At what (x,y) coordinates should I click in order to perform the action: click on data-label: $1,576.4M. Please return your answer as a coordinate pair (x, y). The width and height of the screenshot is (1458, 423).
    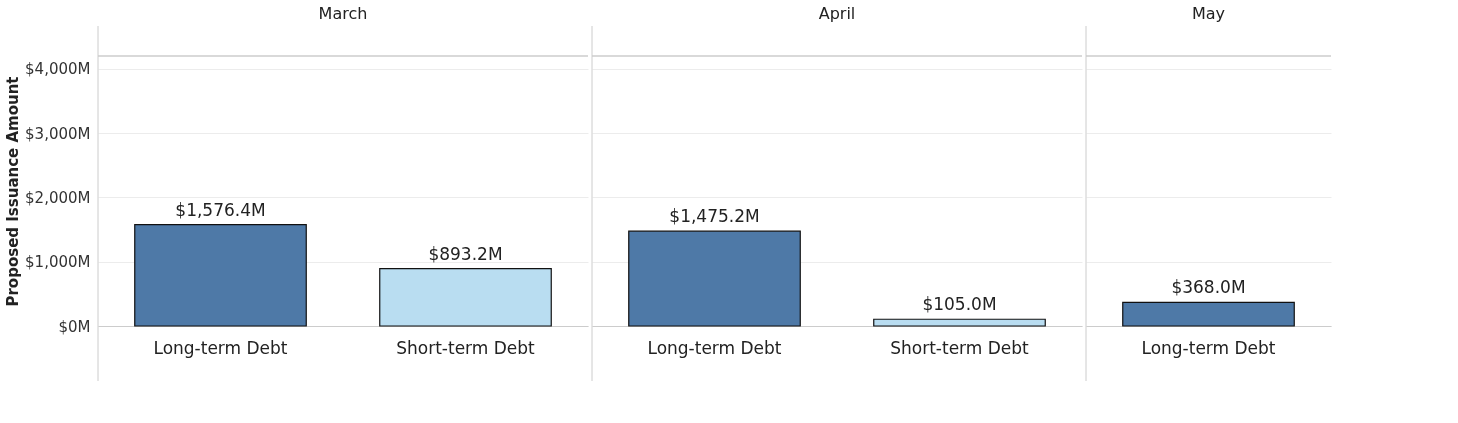
    Looking at the image, I should click on (220, 209).